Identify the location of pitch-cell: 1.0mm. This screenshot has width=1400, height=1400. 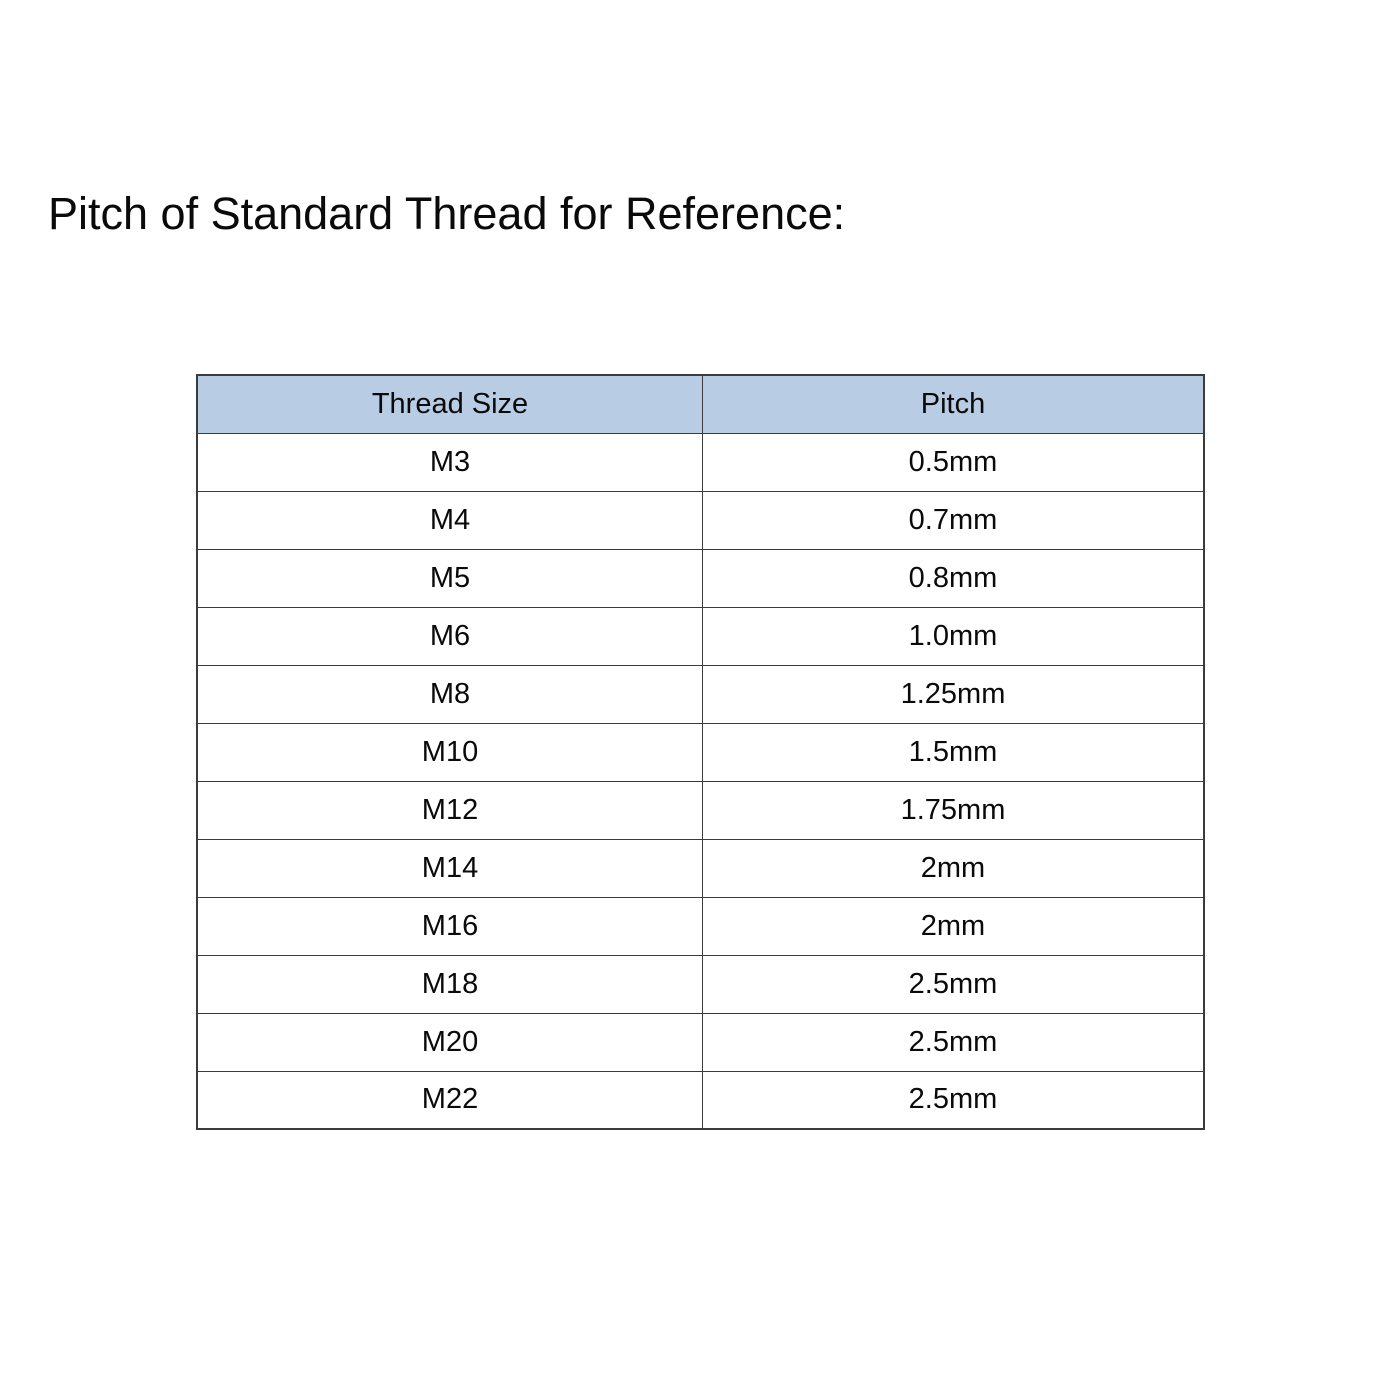
(953, 636).